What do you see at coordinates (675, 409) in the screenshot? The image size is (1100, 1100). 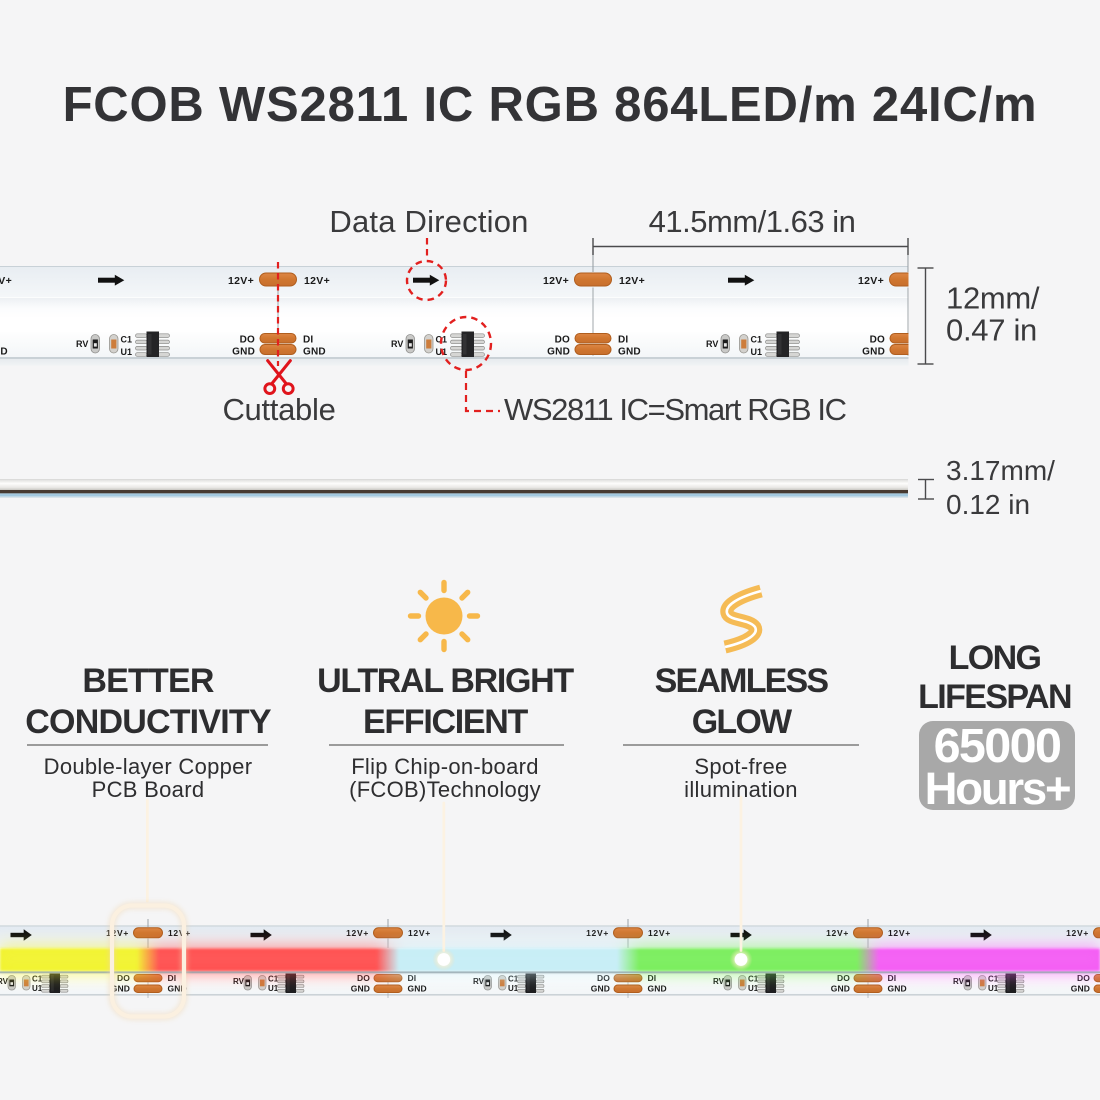 I see `svg-text: WS2811 IC=Smart RGB IC` at bounding box center [675, 409].